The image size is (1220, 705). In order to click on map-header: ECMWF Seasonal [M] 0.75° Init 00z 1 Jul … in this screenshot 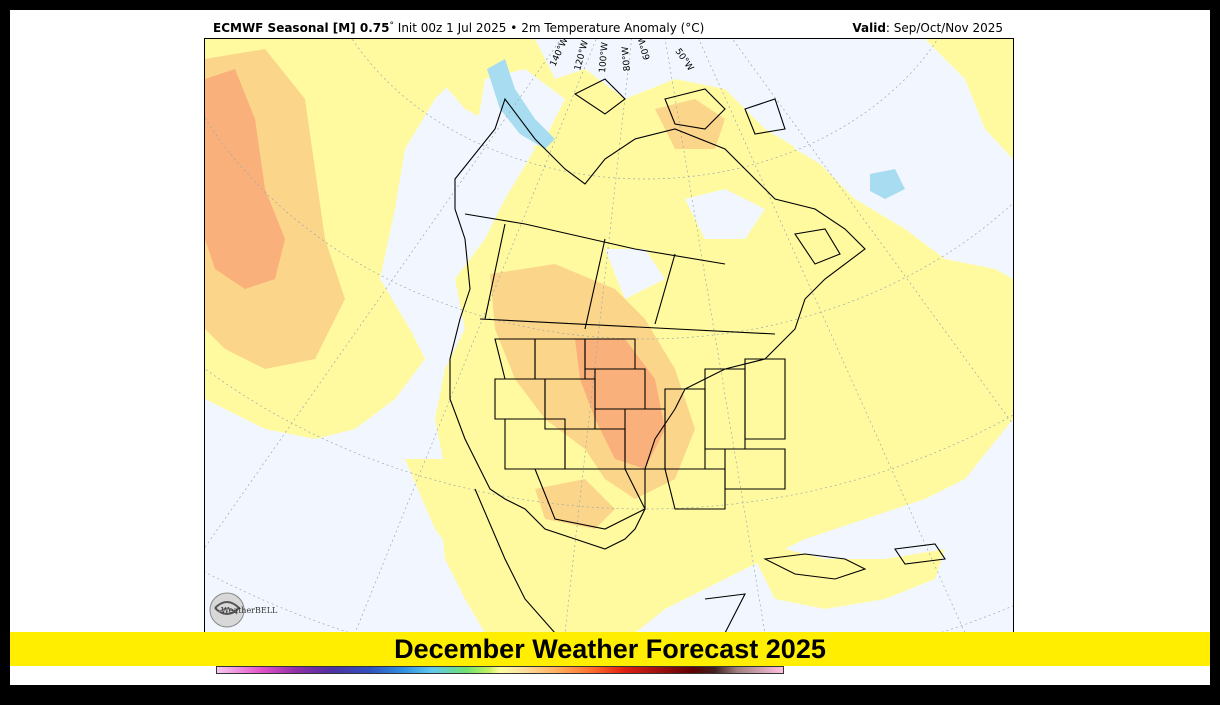, I will do `click(608, 28)`.